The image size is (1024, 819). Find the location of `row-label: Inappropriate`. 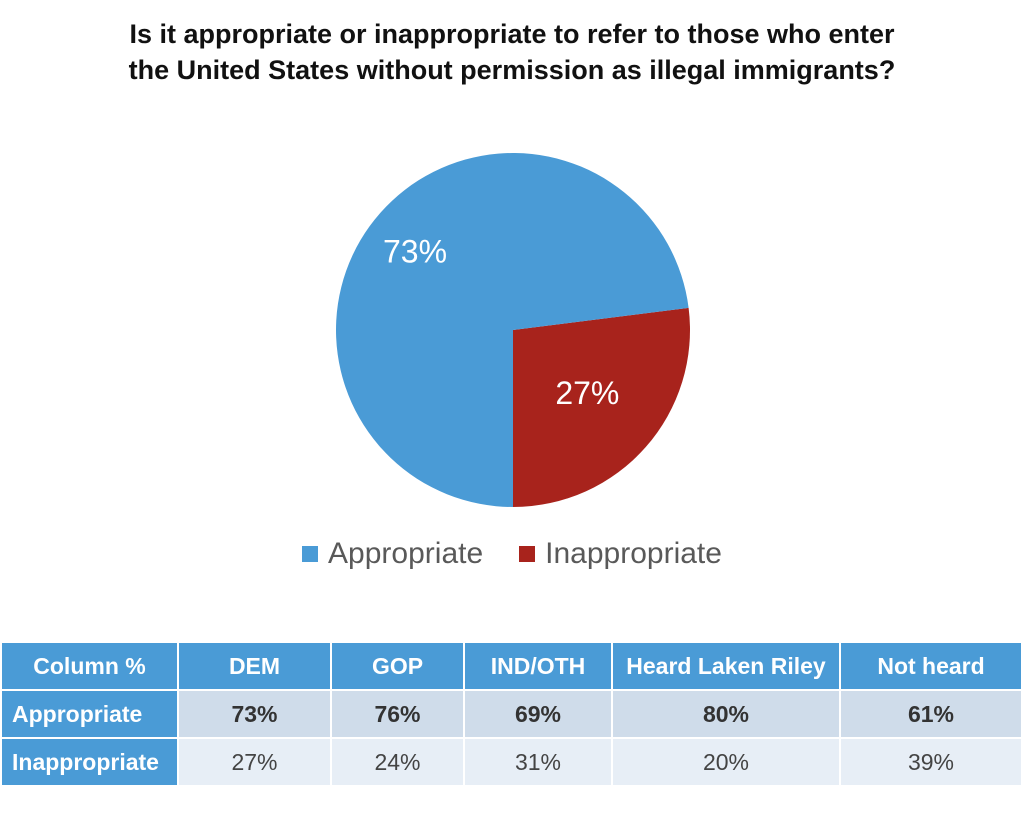

row-label: Inappropriate is located at coordinates (89, 762).